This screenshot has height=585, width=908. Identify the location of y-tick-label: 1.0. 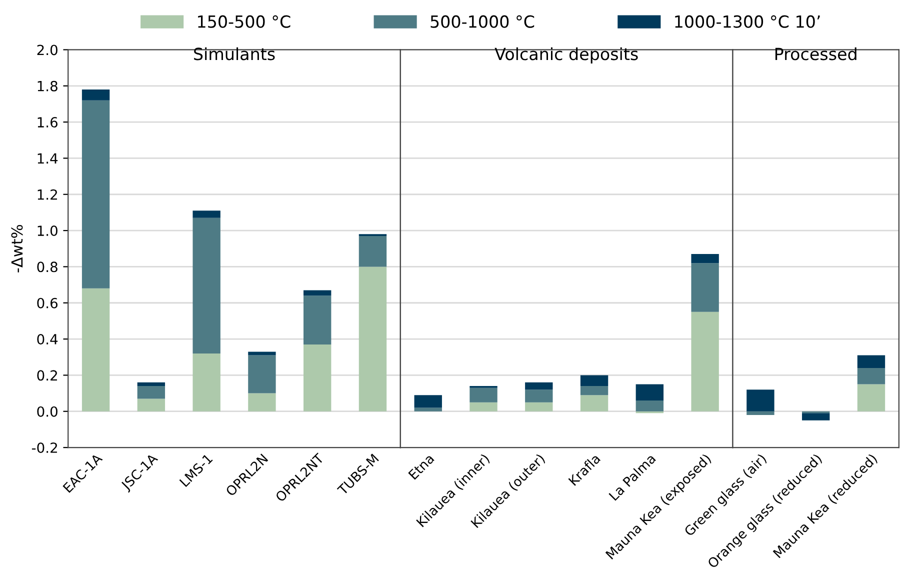
(48, 231).